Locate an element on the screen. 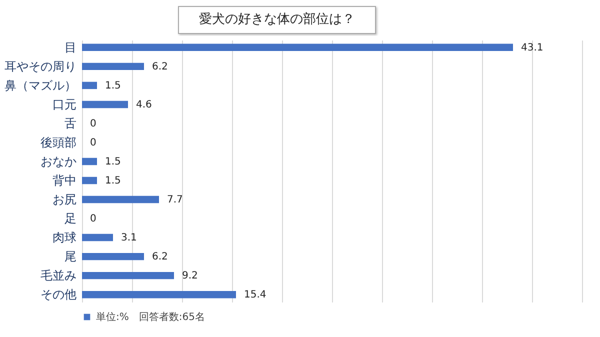 This screenshot has height=337, width=600. data-label: 4.6 is located at coordinates (144, 104).